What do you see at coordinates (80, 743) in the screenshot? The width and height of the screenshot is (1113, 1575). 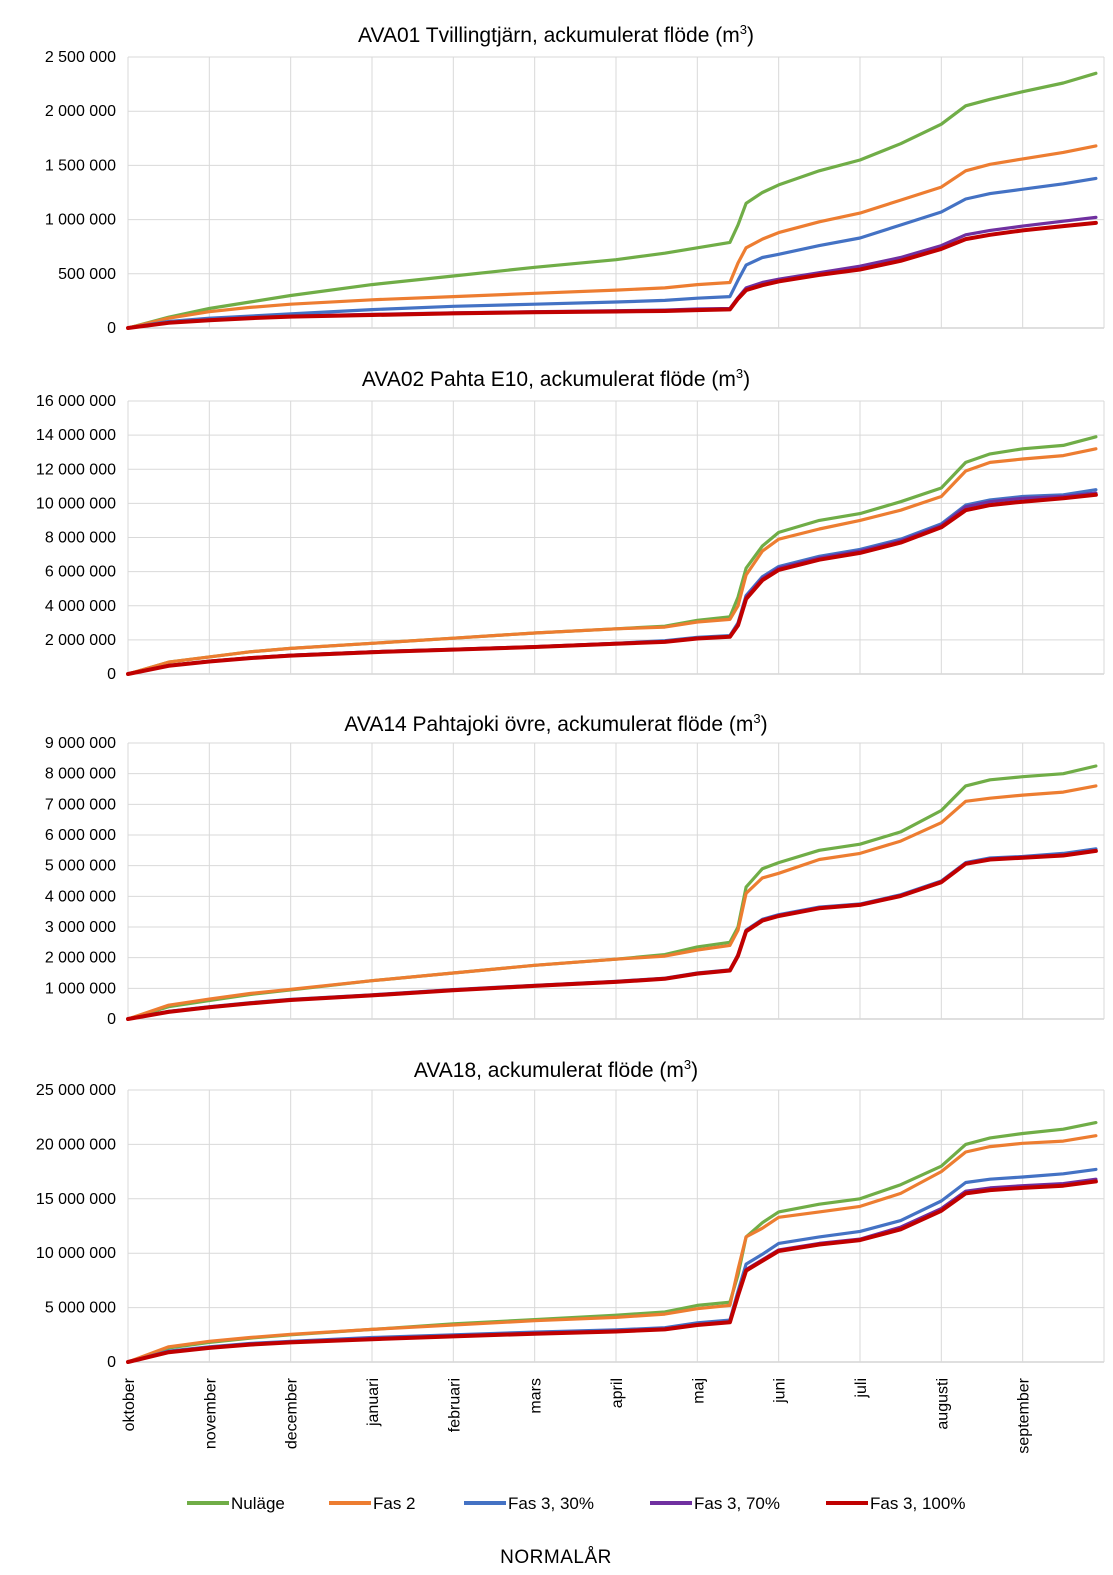 I see `y-tick-label: 9 000 000` at bounding box center [80, 743].